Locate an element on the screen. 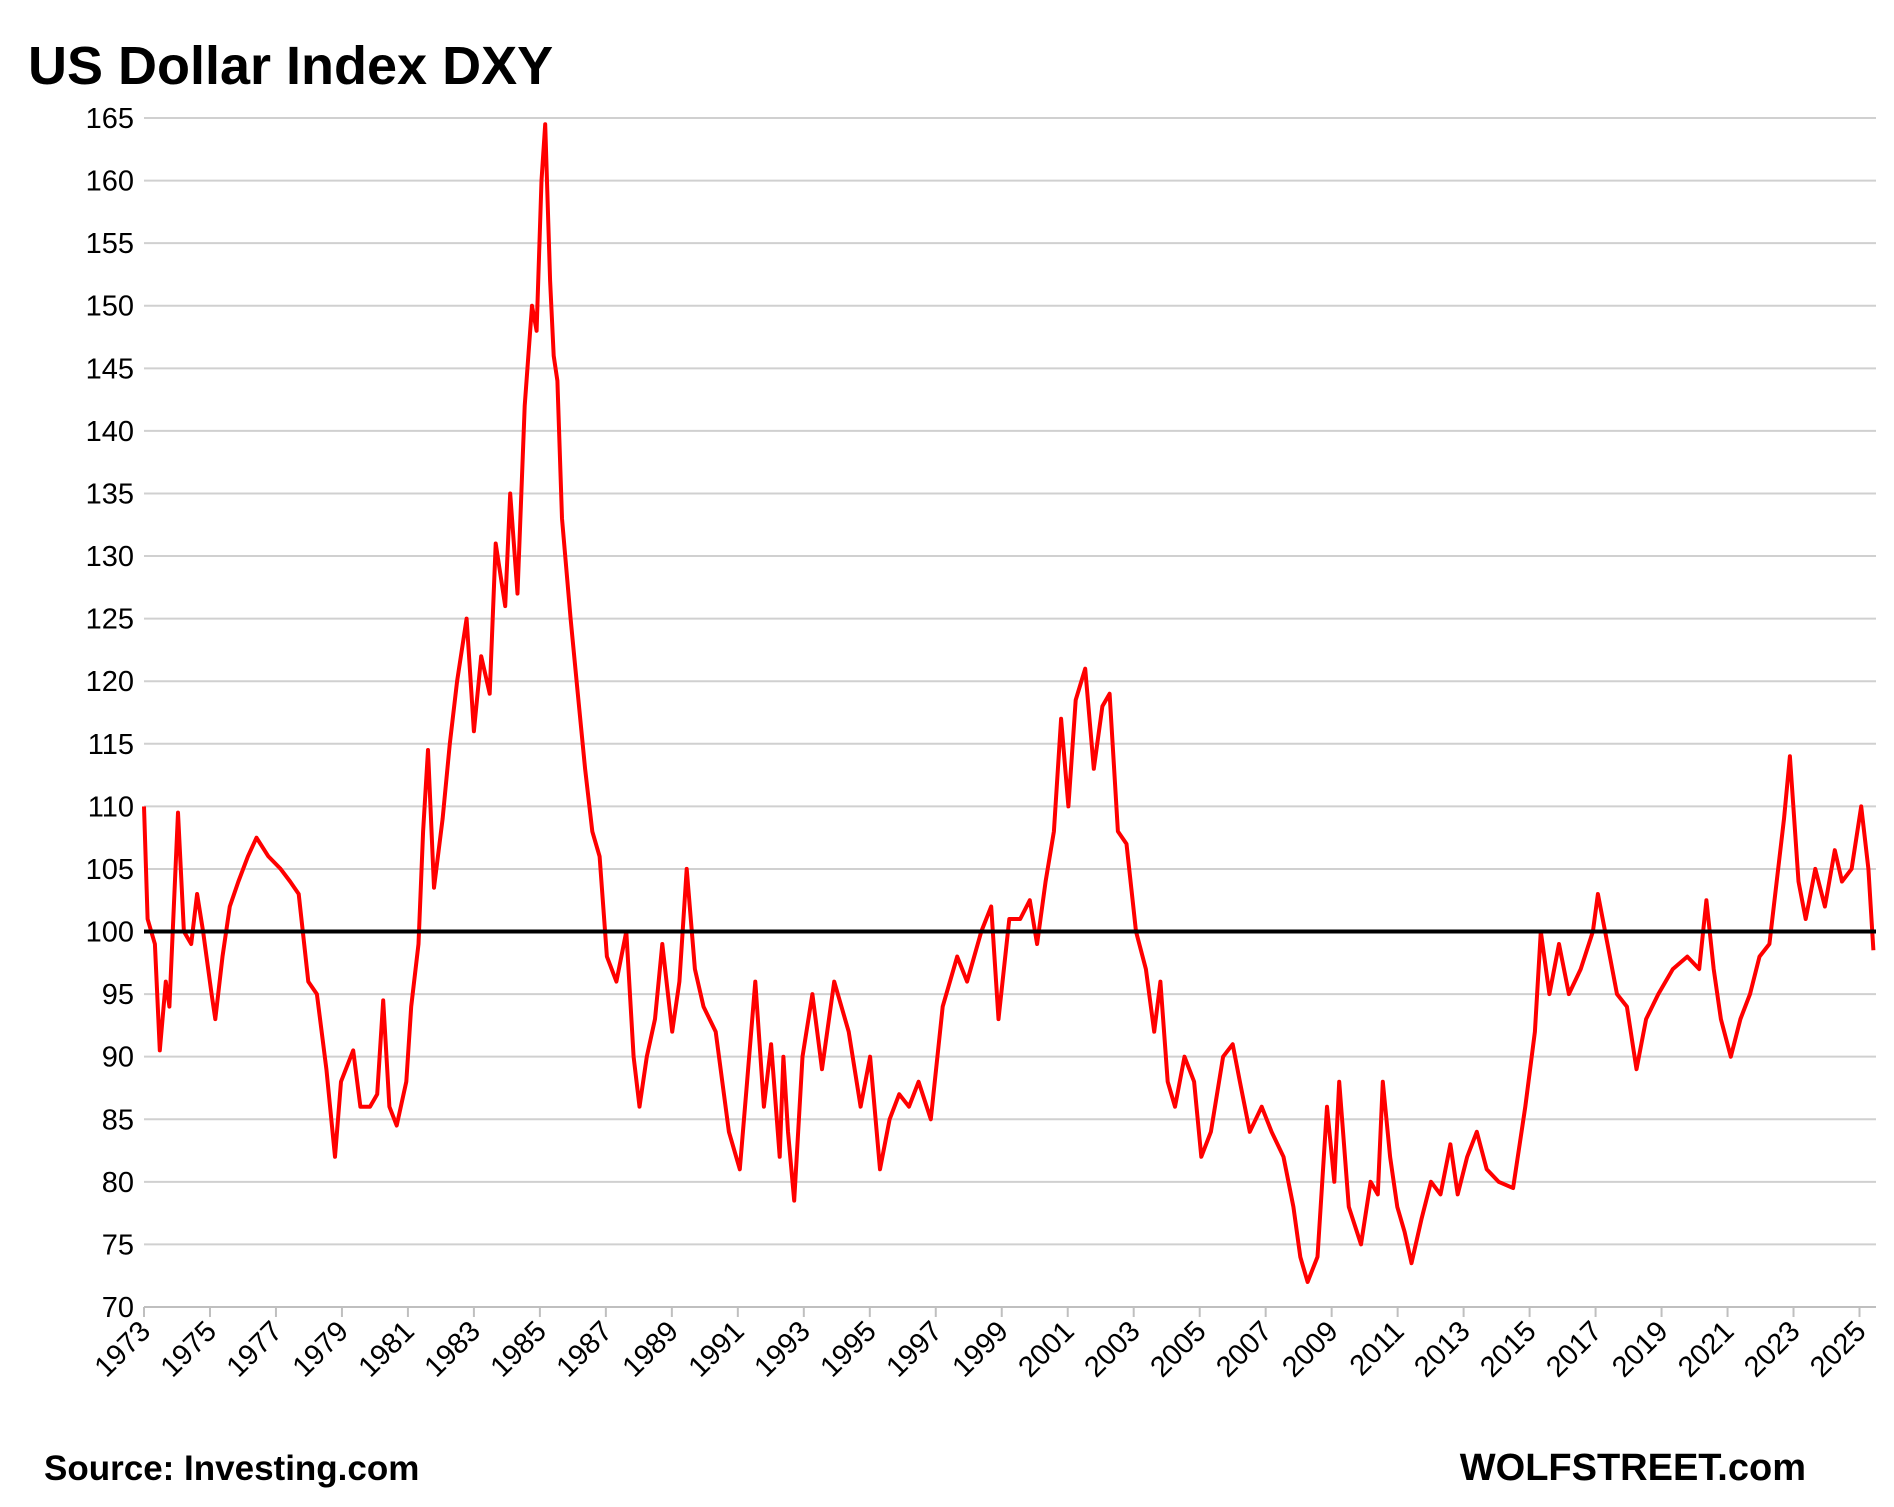 This screenshot has width=1894, height=1507. x-tick-label: 1993 is located at coordinates (783, 1349).